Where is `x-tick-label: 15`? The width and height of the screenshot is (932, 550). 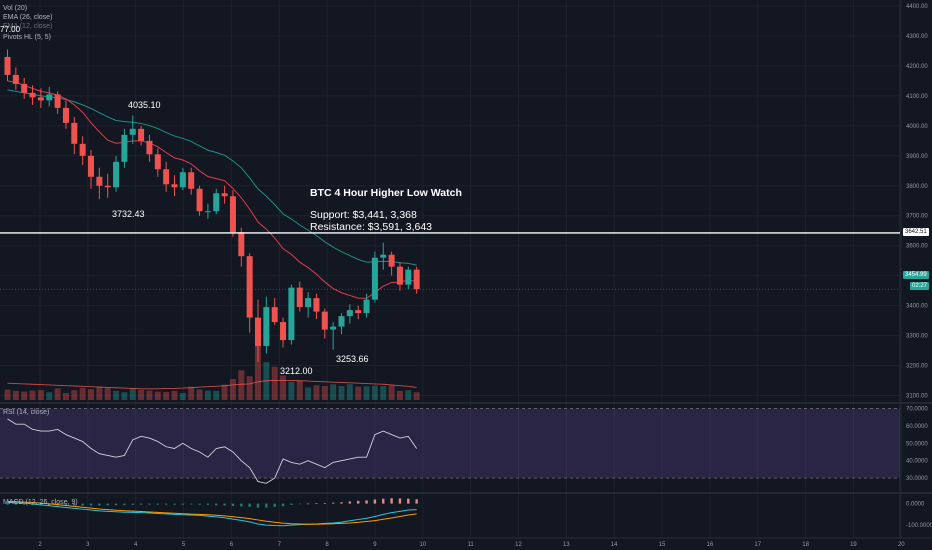 x-tick-label: 15 is located at coordinates (662, 545).